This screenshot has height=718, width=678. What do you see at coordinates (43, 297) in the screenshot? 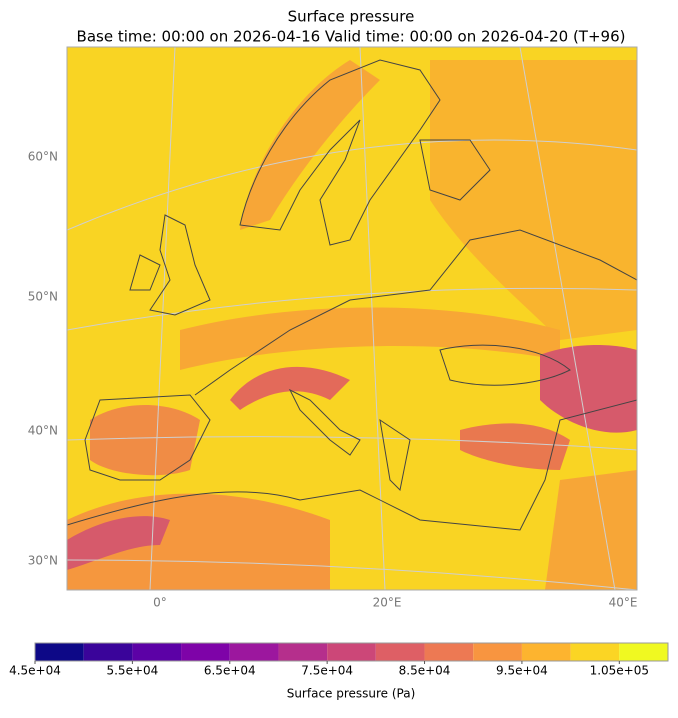
I see `lat-label: 50°N` at bounding box center [43, 297].